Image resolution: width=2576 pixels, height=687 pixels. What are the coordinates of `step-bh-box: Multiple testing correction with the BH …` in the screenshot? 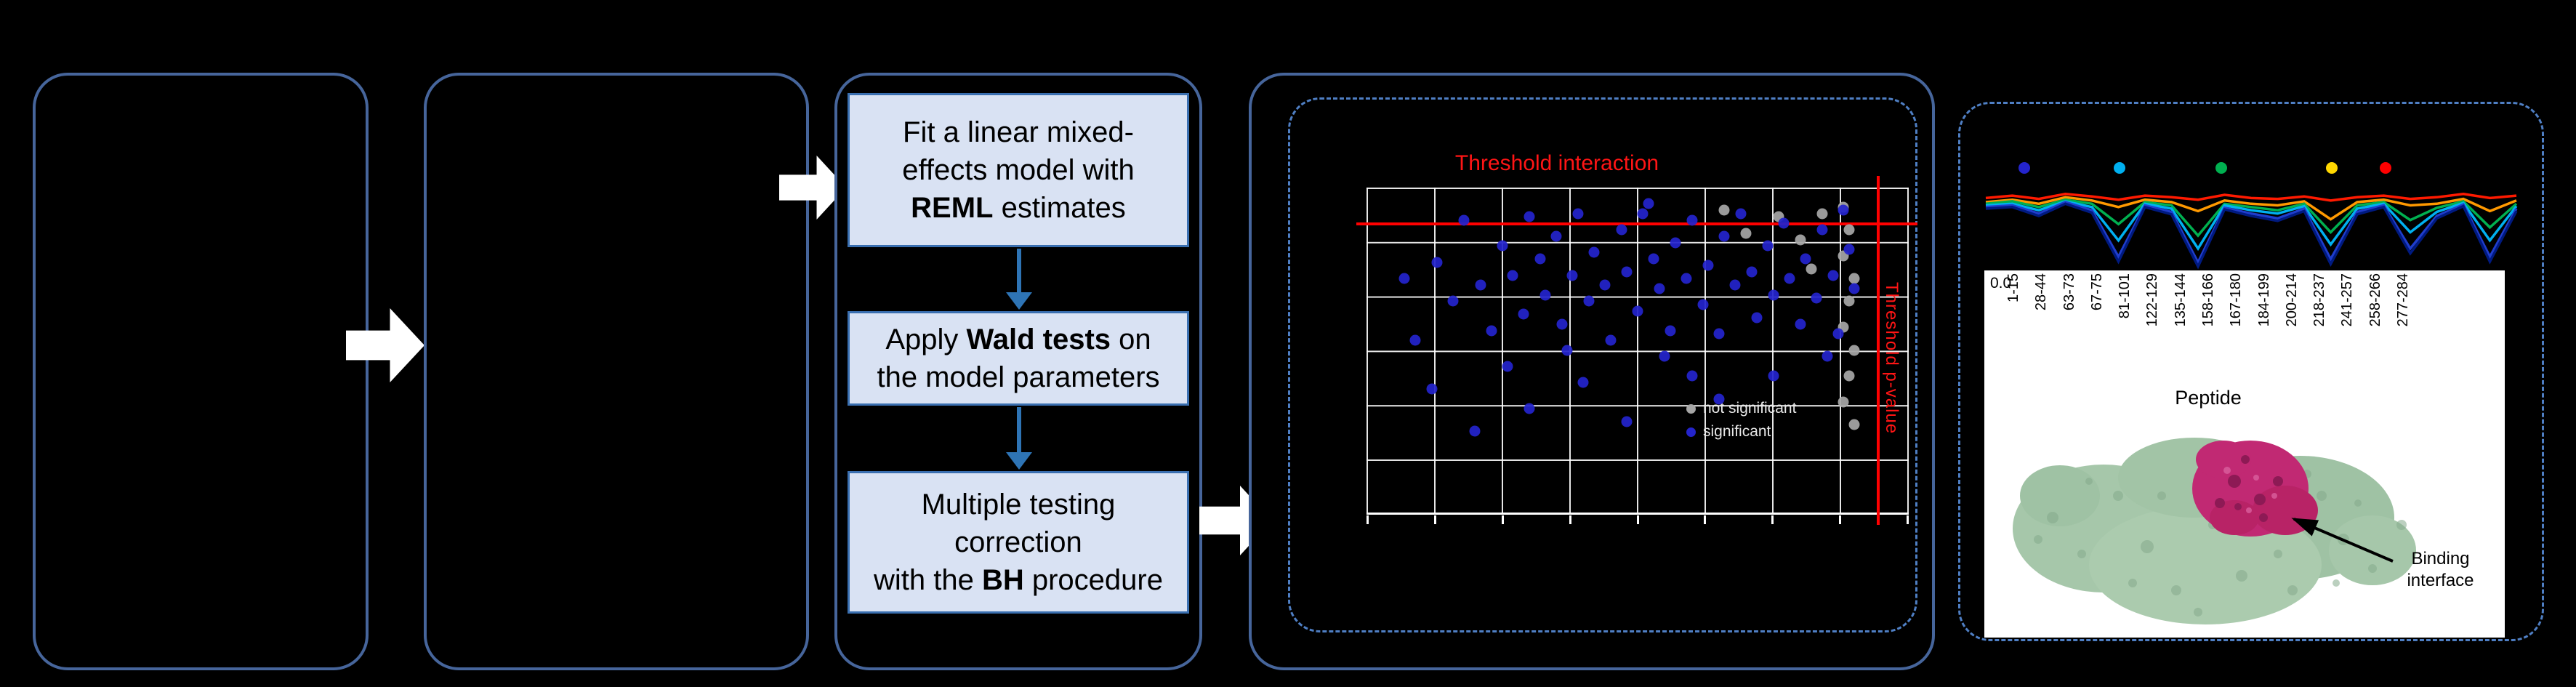 It's located at (1018, 542).